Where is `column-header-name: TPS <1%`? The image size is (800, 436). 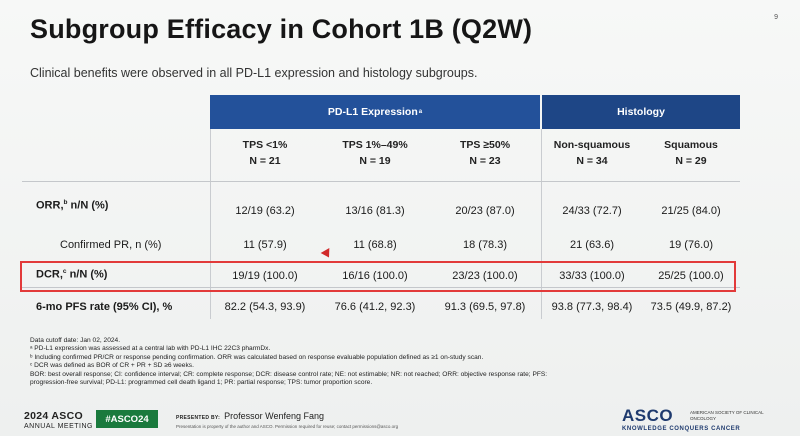
column-header-name: TPS <1% is located at coordinates (265, 145).